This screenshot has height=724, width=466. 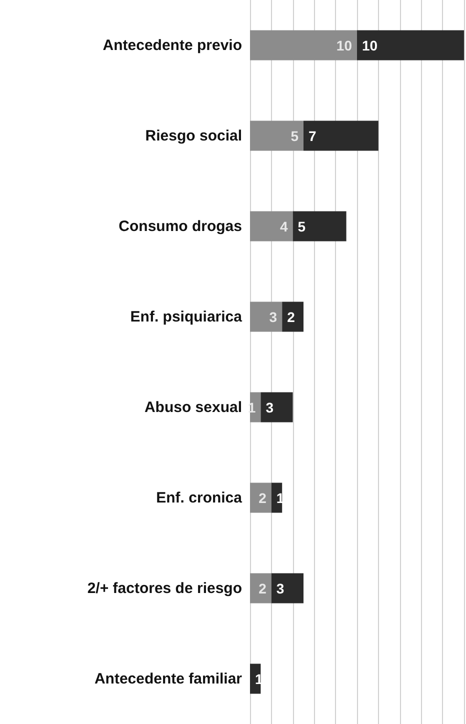 I want to click on data-label: 4, so click(x=284, y=226).